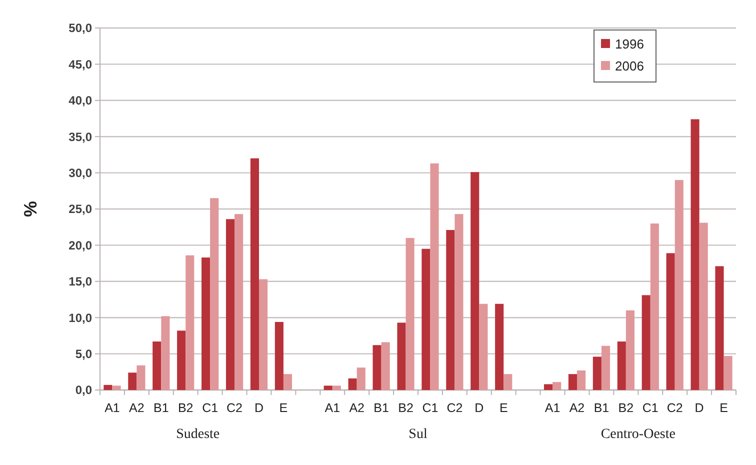 The height and width of the screenshot is (465, 756). I want to click on y-tick-label: 45,0, so click(80, 64).